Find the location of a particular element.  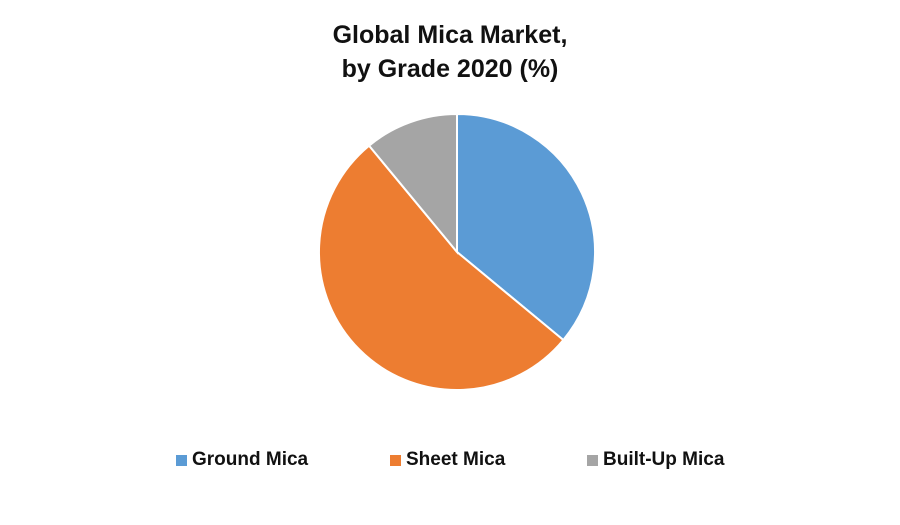

chart-legend: Ground Mica Sheet Mica Built-Up Mica is located at coordinates (450, 460).